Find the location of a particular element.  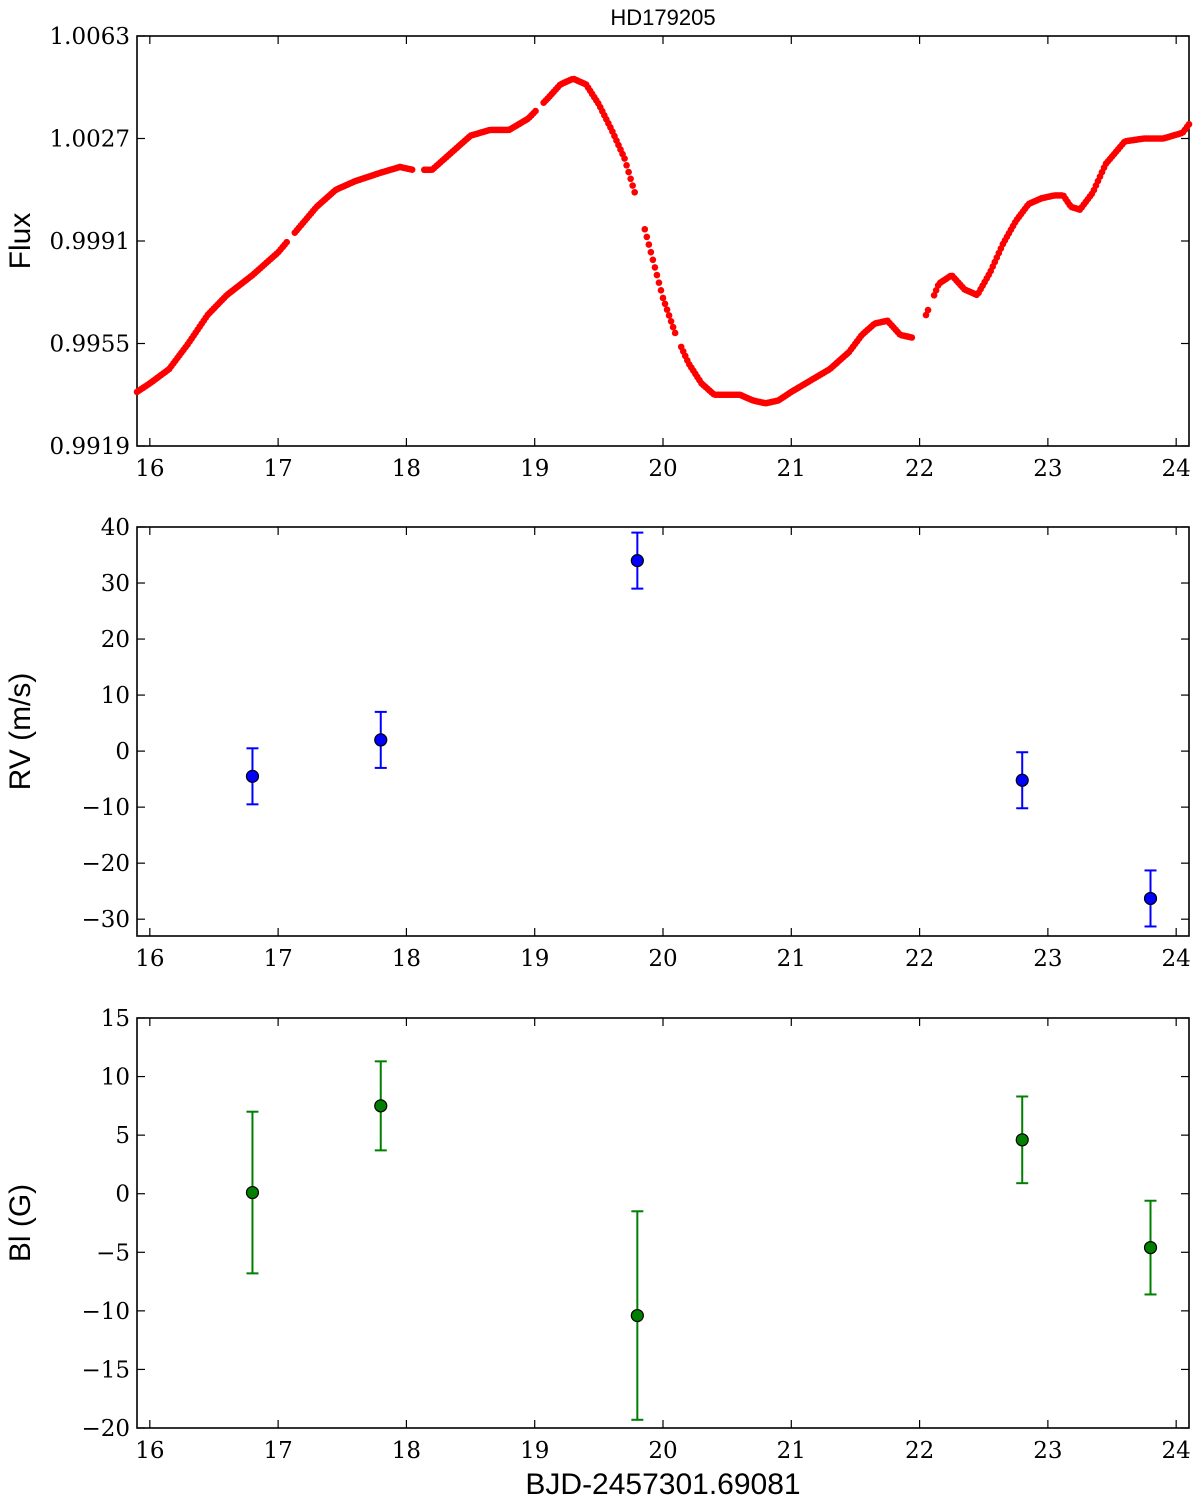

bl-y-tick-label: 5 is located at coordinates (122, 1136).